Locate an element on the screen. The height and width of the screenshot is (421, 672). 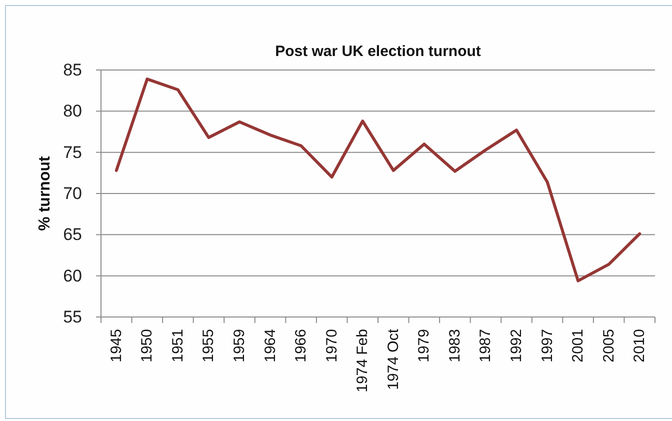
x-tick-label: 2001 is located at coordinates (578, 345).